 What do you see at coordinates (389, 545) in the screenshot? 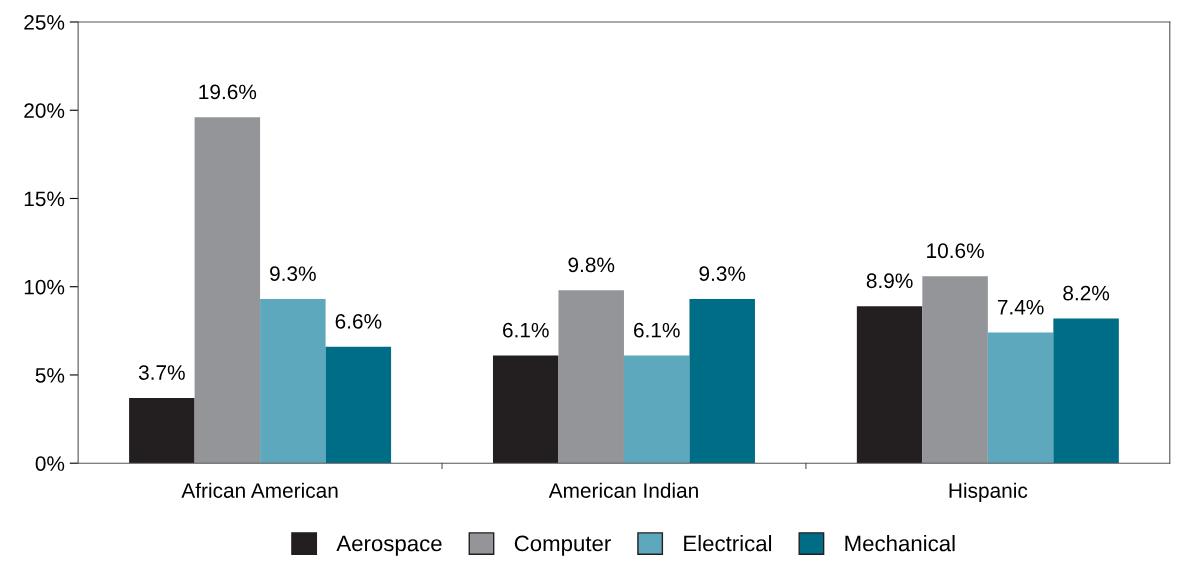
I see `legend-label: Aerospace` at bounding box center [389, 545].